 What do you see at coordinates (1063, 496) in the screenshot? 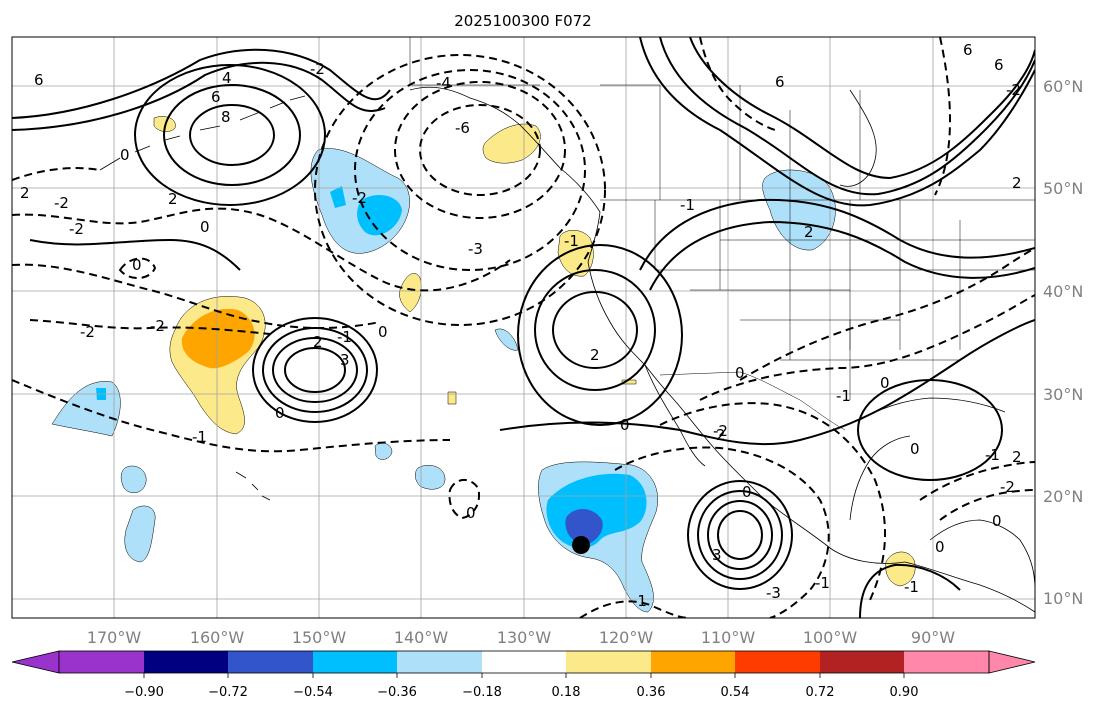
I see `lat-label: 20°N` at bounding box center [1063, 496].